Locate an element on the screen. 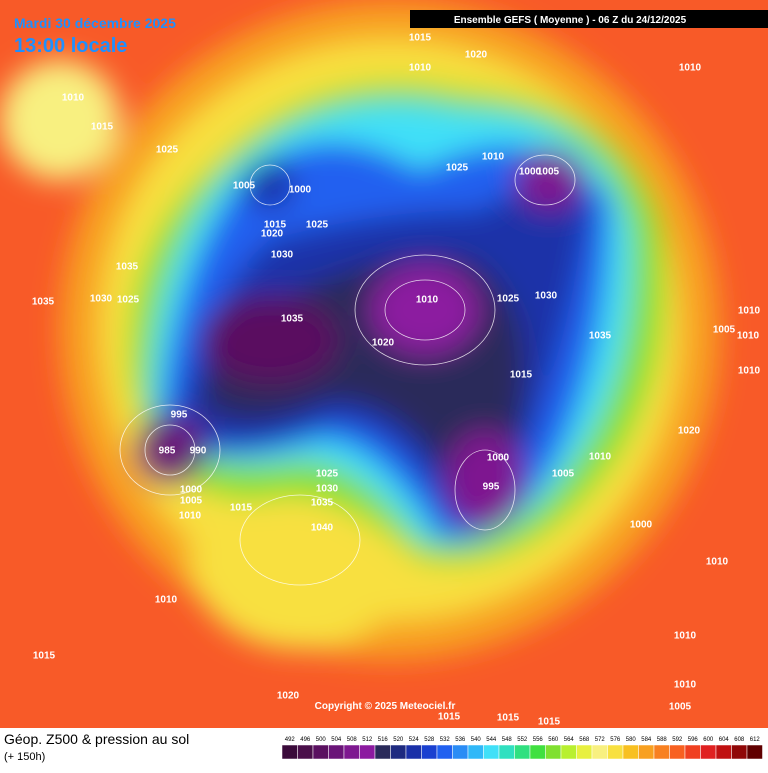  date: Mardi 30 décembre 2025 is located at coordinates (95, 23).